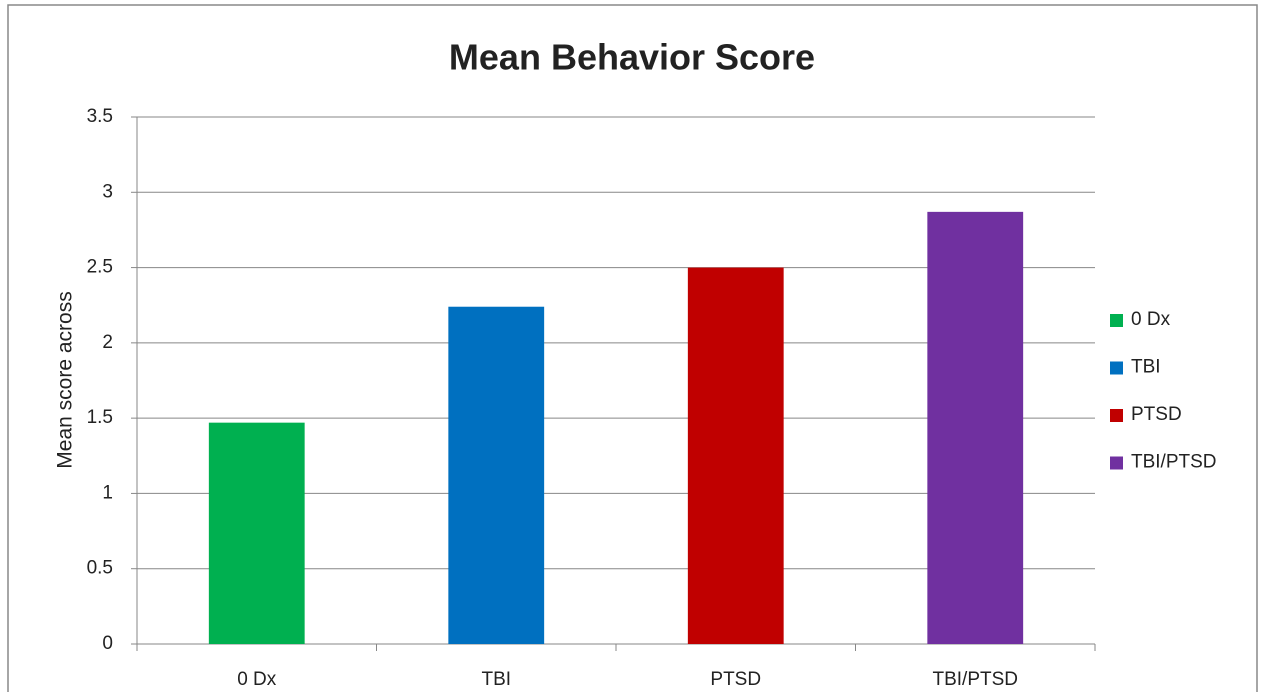  Describe the element at coordinates (1156, 414) in the screenshot. I see `legend-label: PTSD` at that location.